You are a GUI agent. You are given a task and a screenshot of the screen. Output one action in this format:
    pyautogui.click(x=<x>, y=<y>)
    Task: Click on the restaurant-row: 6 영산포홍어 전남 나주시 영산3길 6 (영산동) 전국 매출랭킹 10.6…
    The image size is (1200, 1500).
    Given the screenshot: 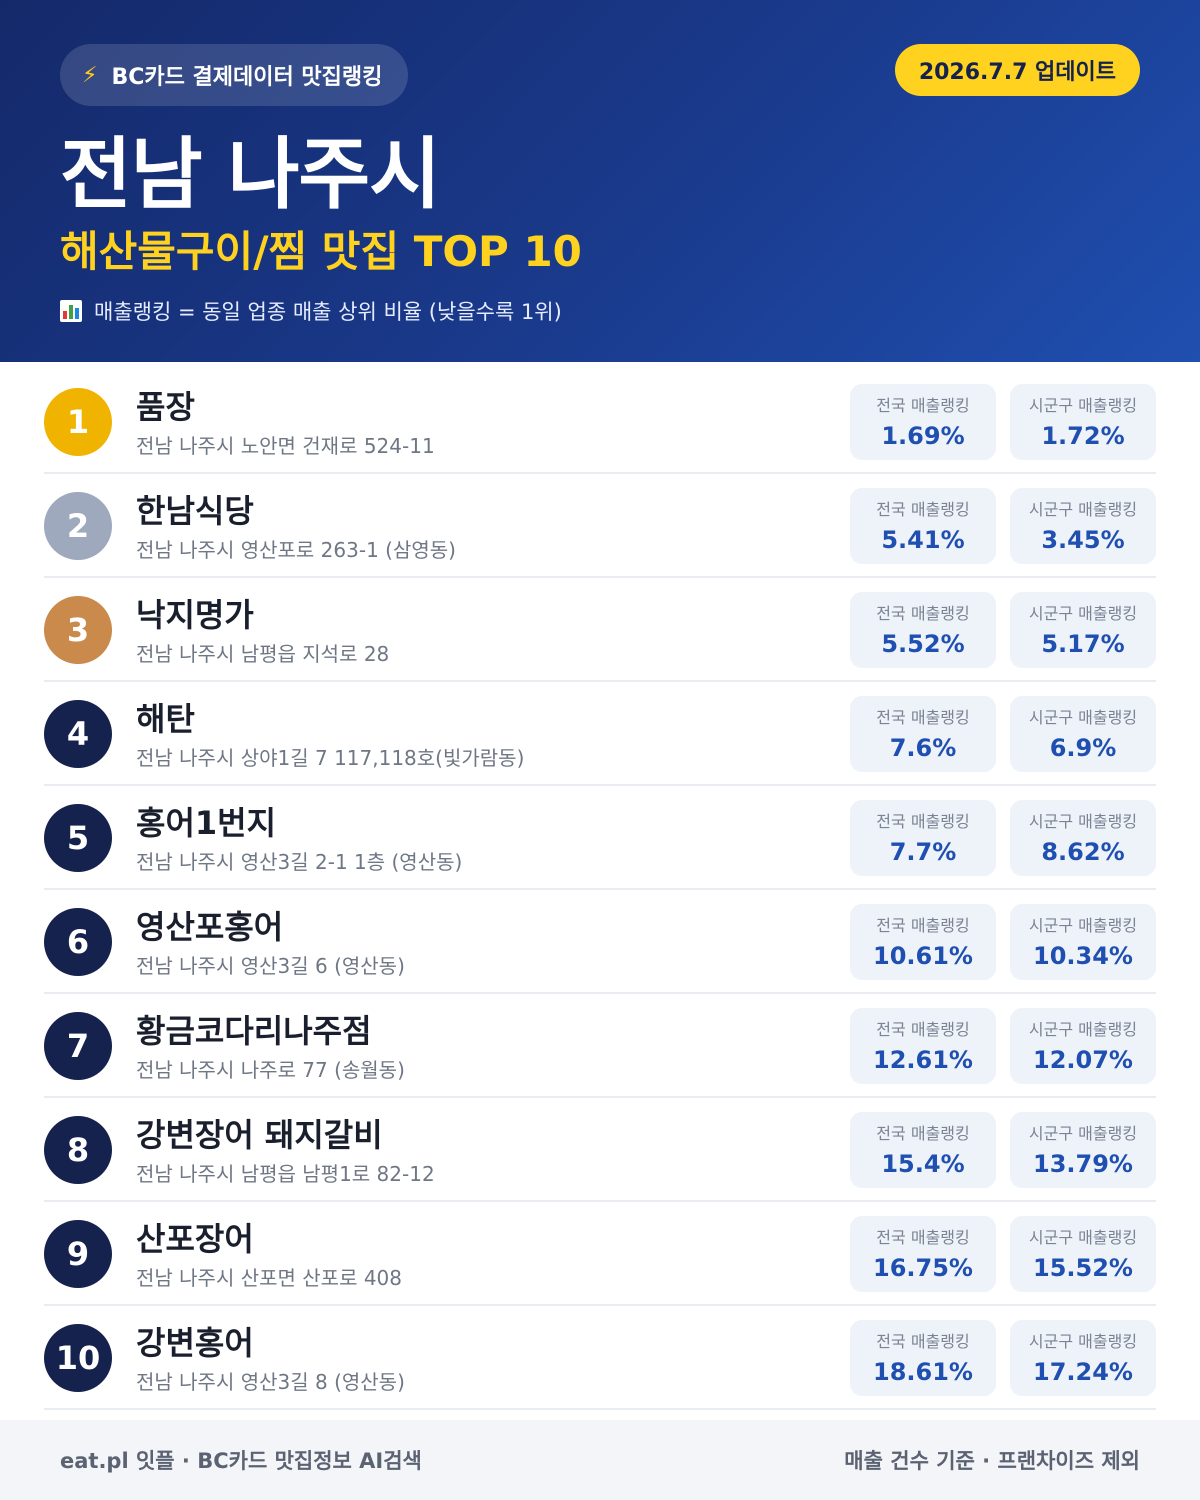 What is the action you would take?
    pyautogui.click(x=600, y=942)
    